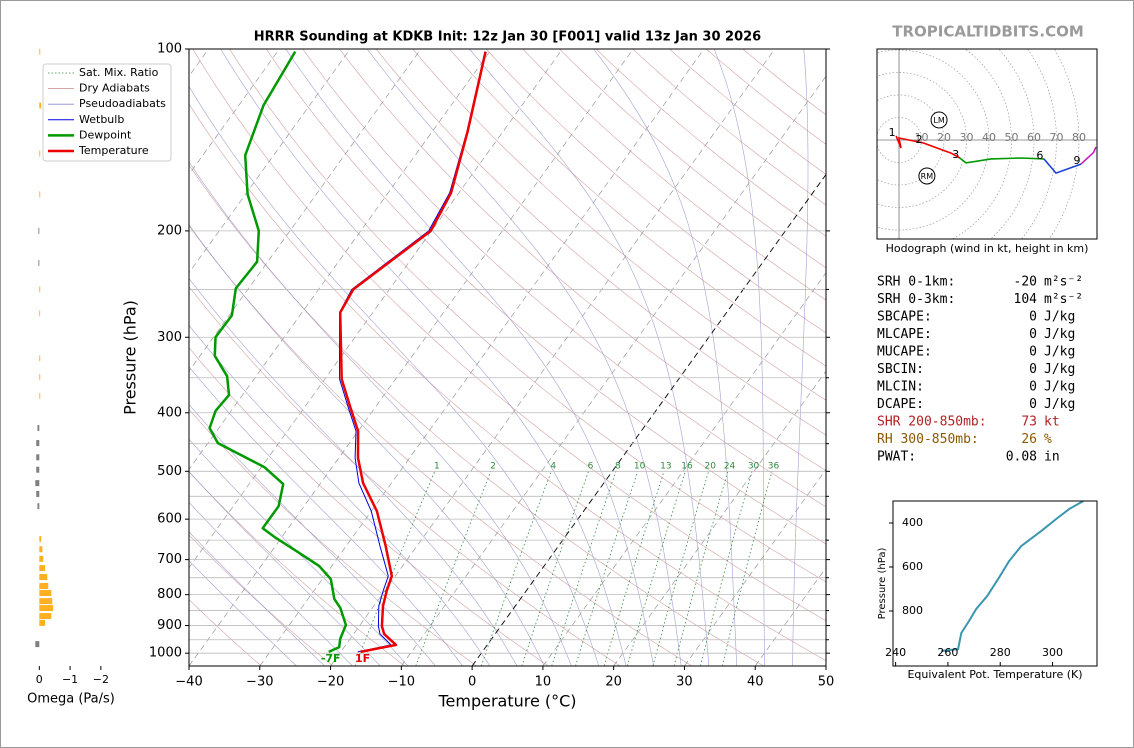 The image size is (1134, 748). Describe the element at coordinates (1057, 137) in the screenshot. I see `ring-label: 70` at that location.